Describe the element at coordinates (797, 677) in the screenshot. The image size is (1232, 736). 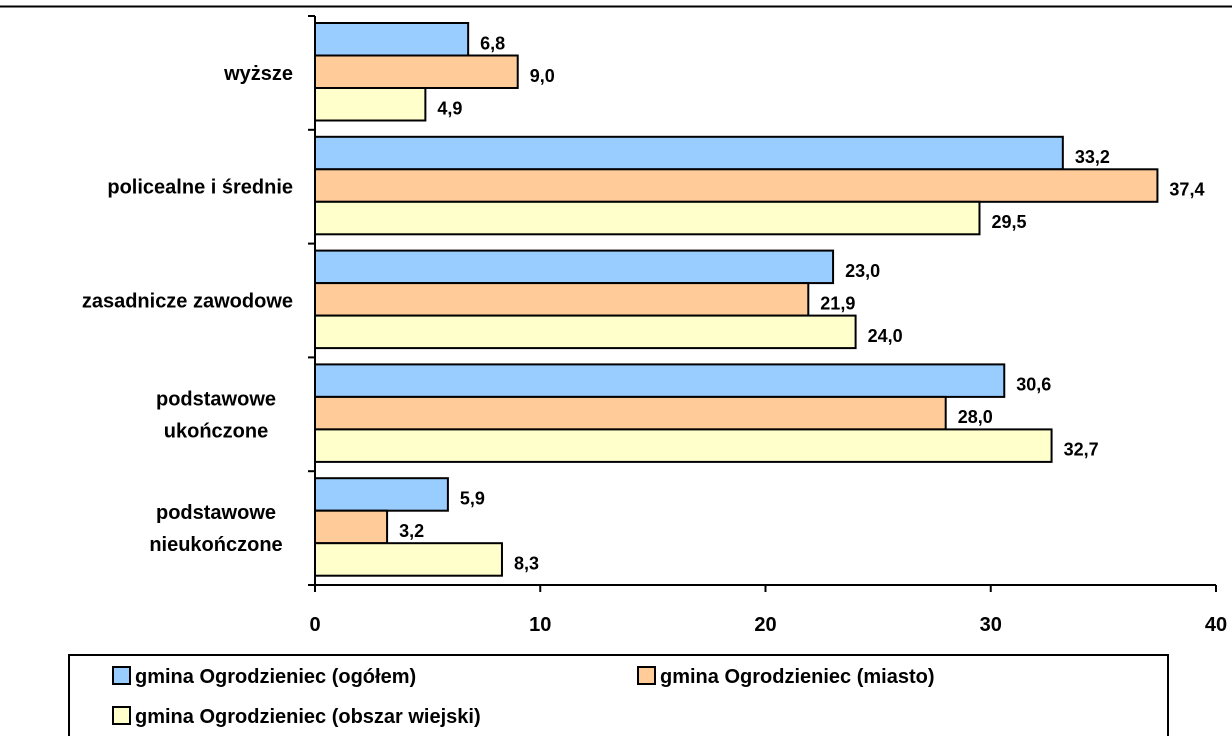
I see `legend-label-series-2: gmina Ogrodzieniec (miasto)` at that location.